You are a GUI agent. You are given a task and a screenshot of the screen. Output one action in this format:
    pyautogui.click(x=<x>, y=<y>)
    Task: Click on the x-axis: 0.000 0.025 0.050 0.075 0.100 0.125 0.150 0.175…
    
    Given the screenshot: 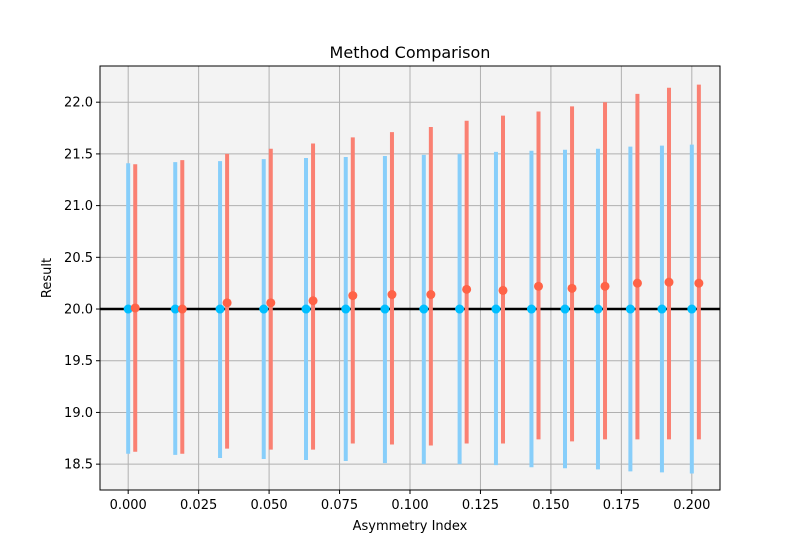 What is the action you would take?
    pyautogui.click(x=410, y=501)
    